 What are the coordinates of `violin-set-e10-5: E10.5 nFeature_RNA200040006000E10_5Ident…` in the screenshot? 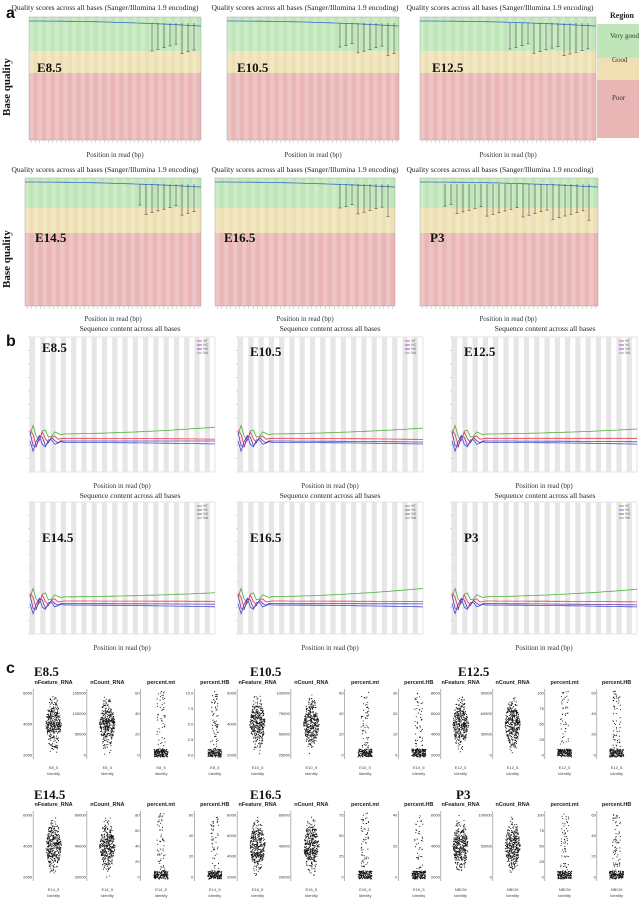 It's located at (330, 720).